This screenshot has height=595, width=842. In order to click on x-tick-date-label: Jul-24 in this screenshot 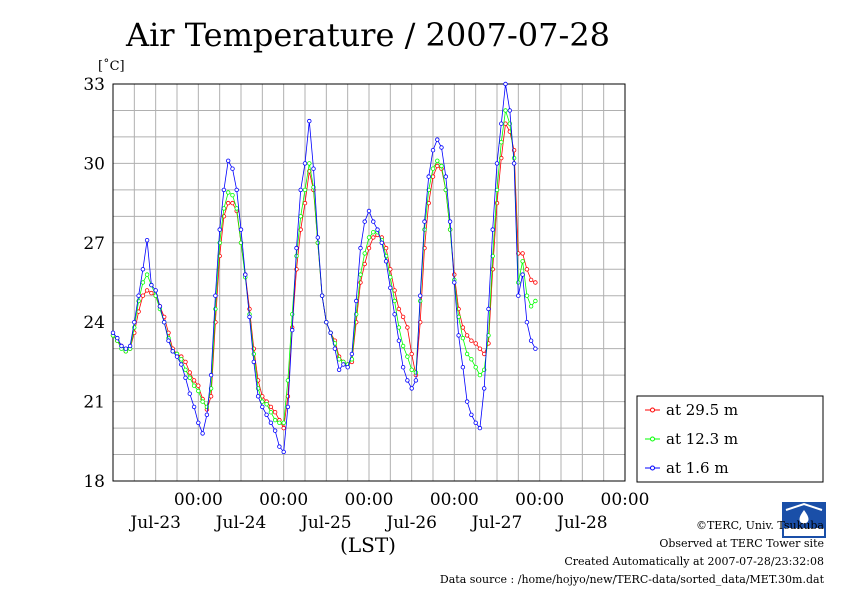, I will do `click(240, 523)`.